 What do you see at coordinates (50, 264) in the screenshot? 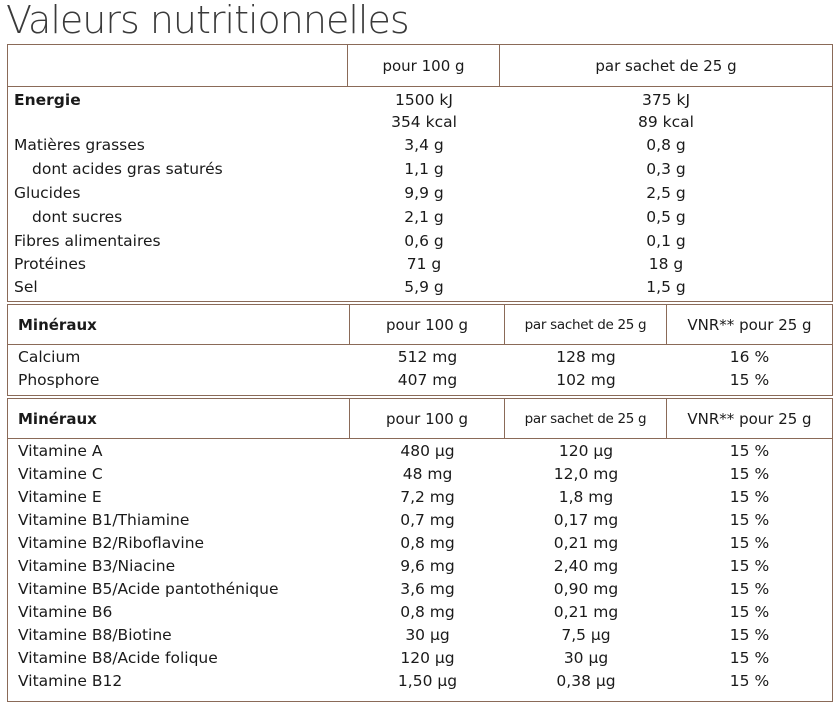
I see `row-label: Protéines` at bounding box center [50, 264].